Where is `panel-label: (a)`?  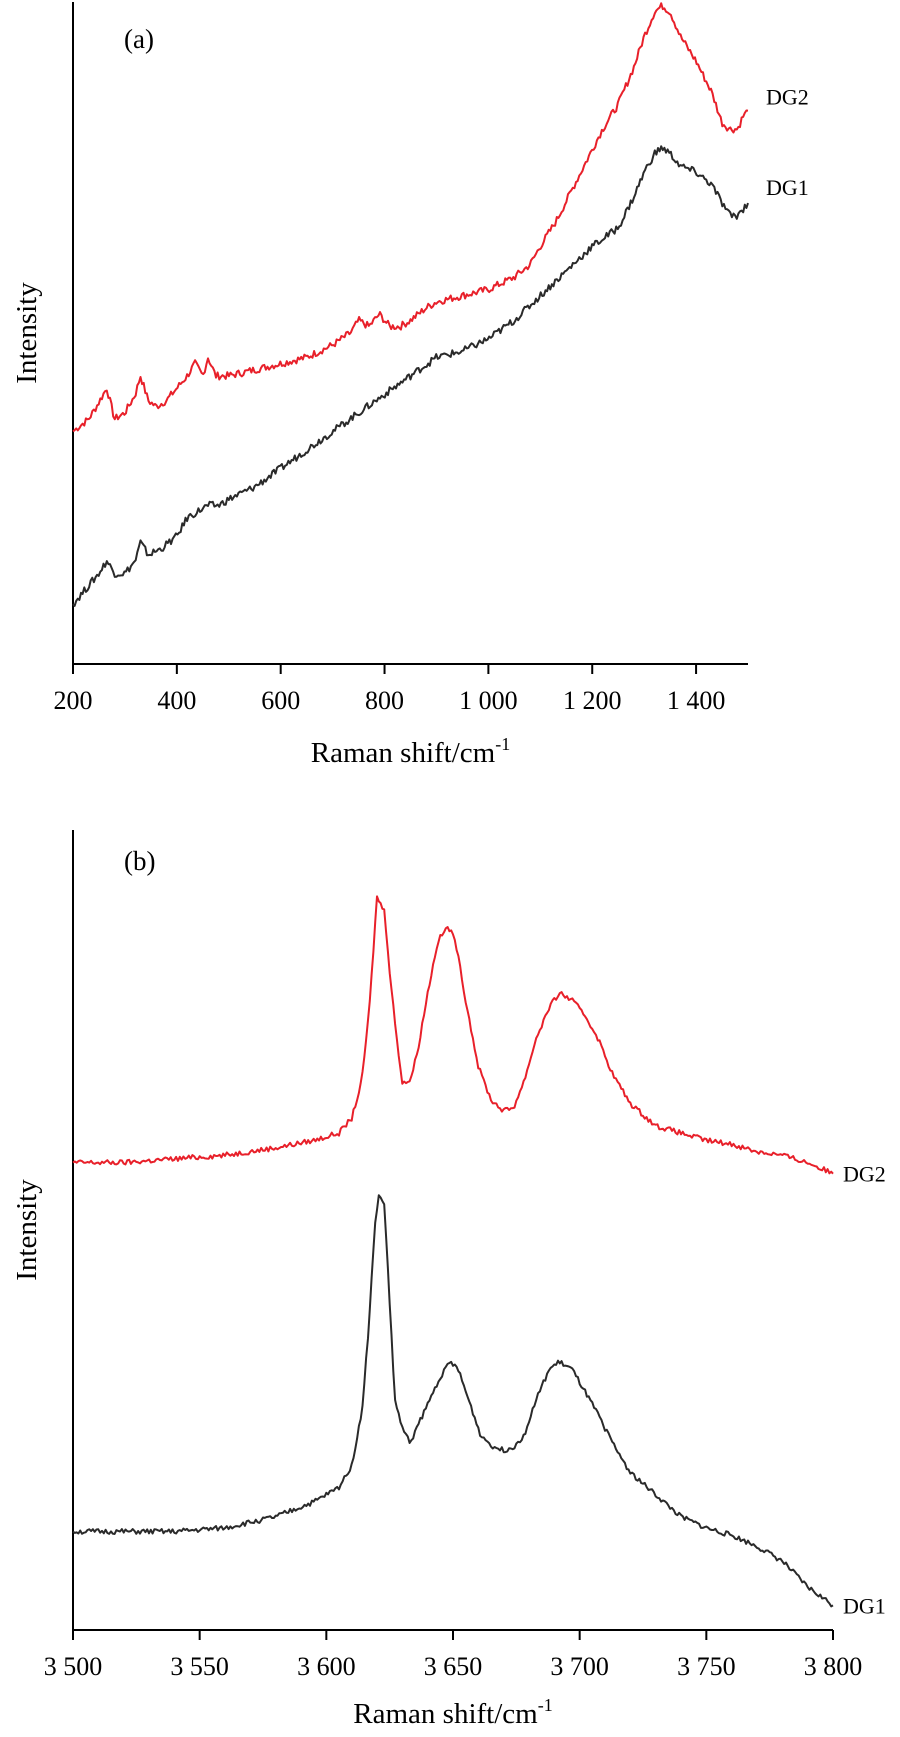
panel-label: (a) is located at coordinates (139, 39).